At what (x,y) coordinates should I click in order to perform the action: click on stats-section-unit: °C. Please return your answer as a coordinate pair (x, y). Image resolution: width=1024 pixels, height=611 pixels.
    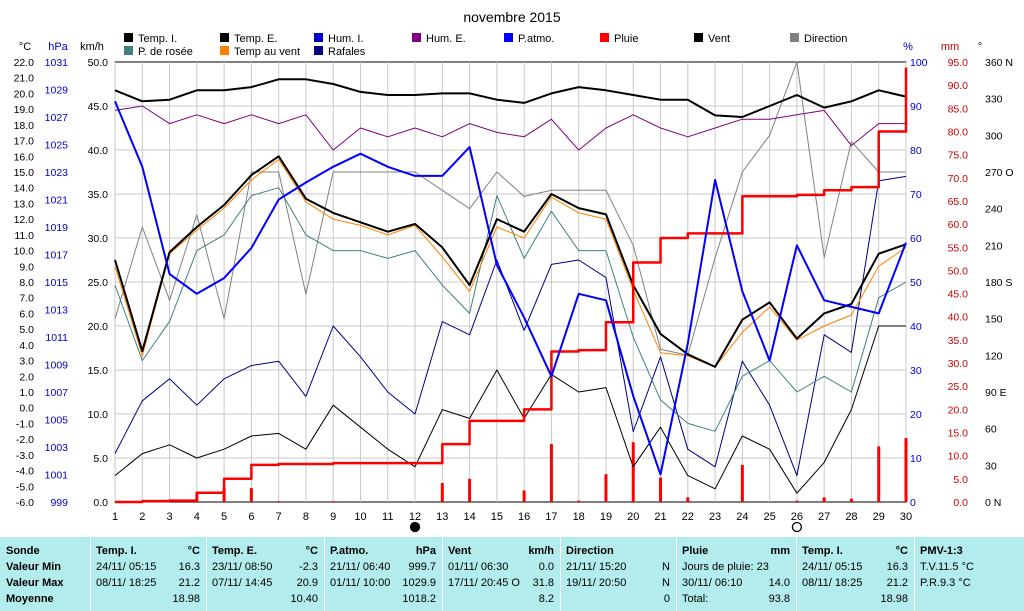
    Looking at the image, I should click on (311, 551).